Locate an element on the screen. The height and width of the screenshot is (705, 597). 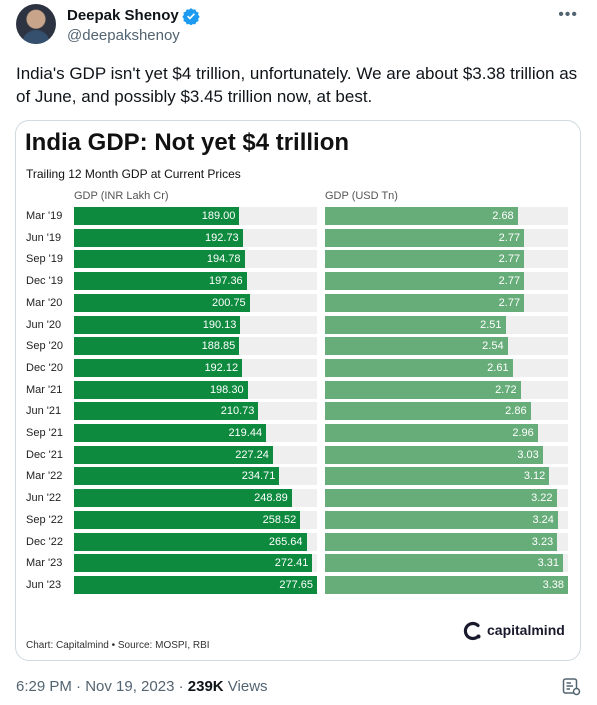
series-label-inr: GDP (INR Lakh Cr) is located at coordinates (121, 196).